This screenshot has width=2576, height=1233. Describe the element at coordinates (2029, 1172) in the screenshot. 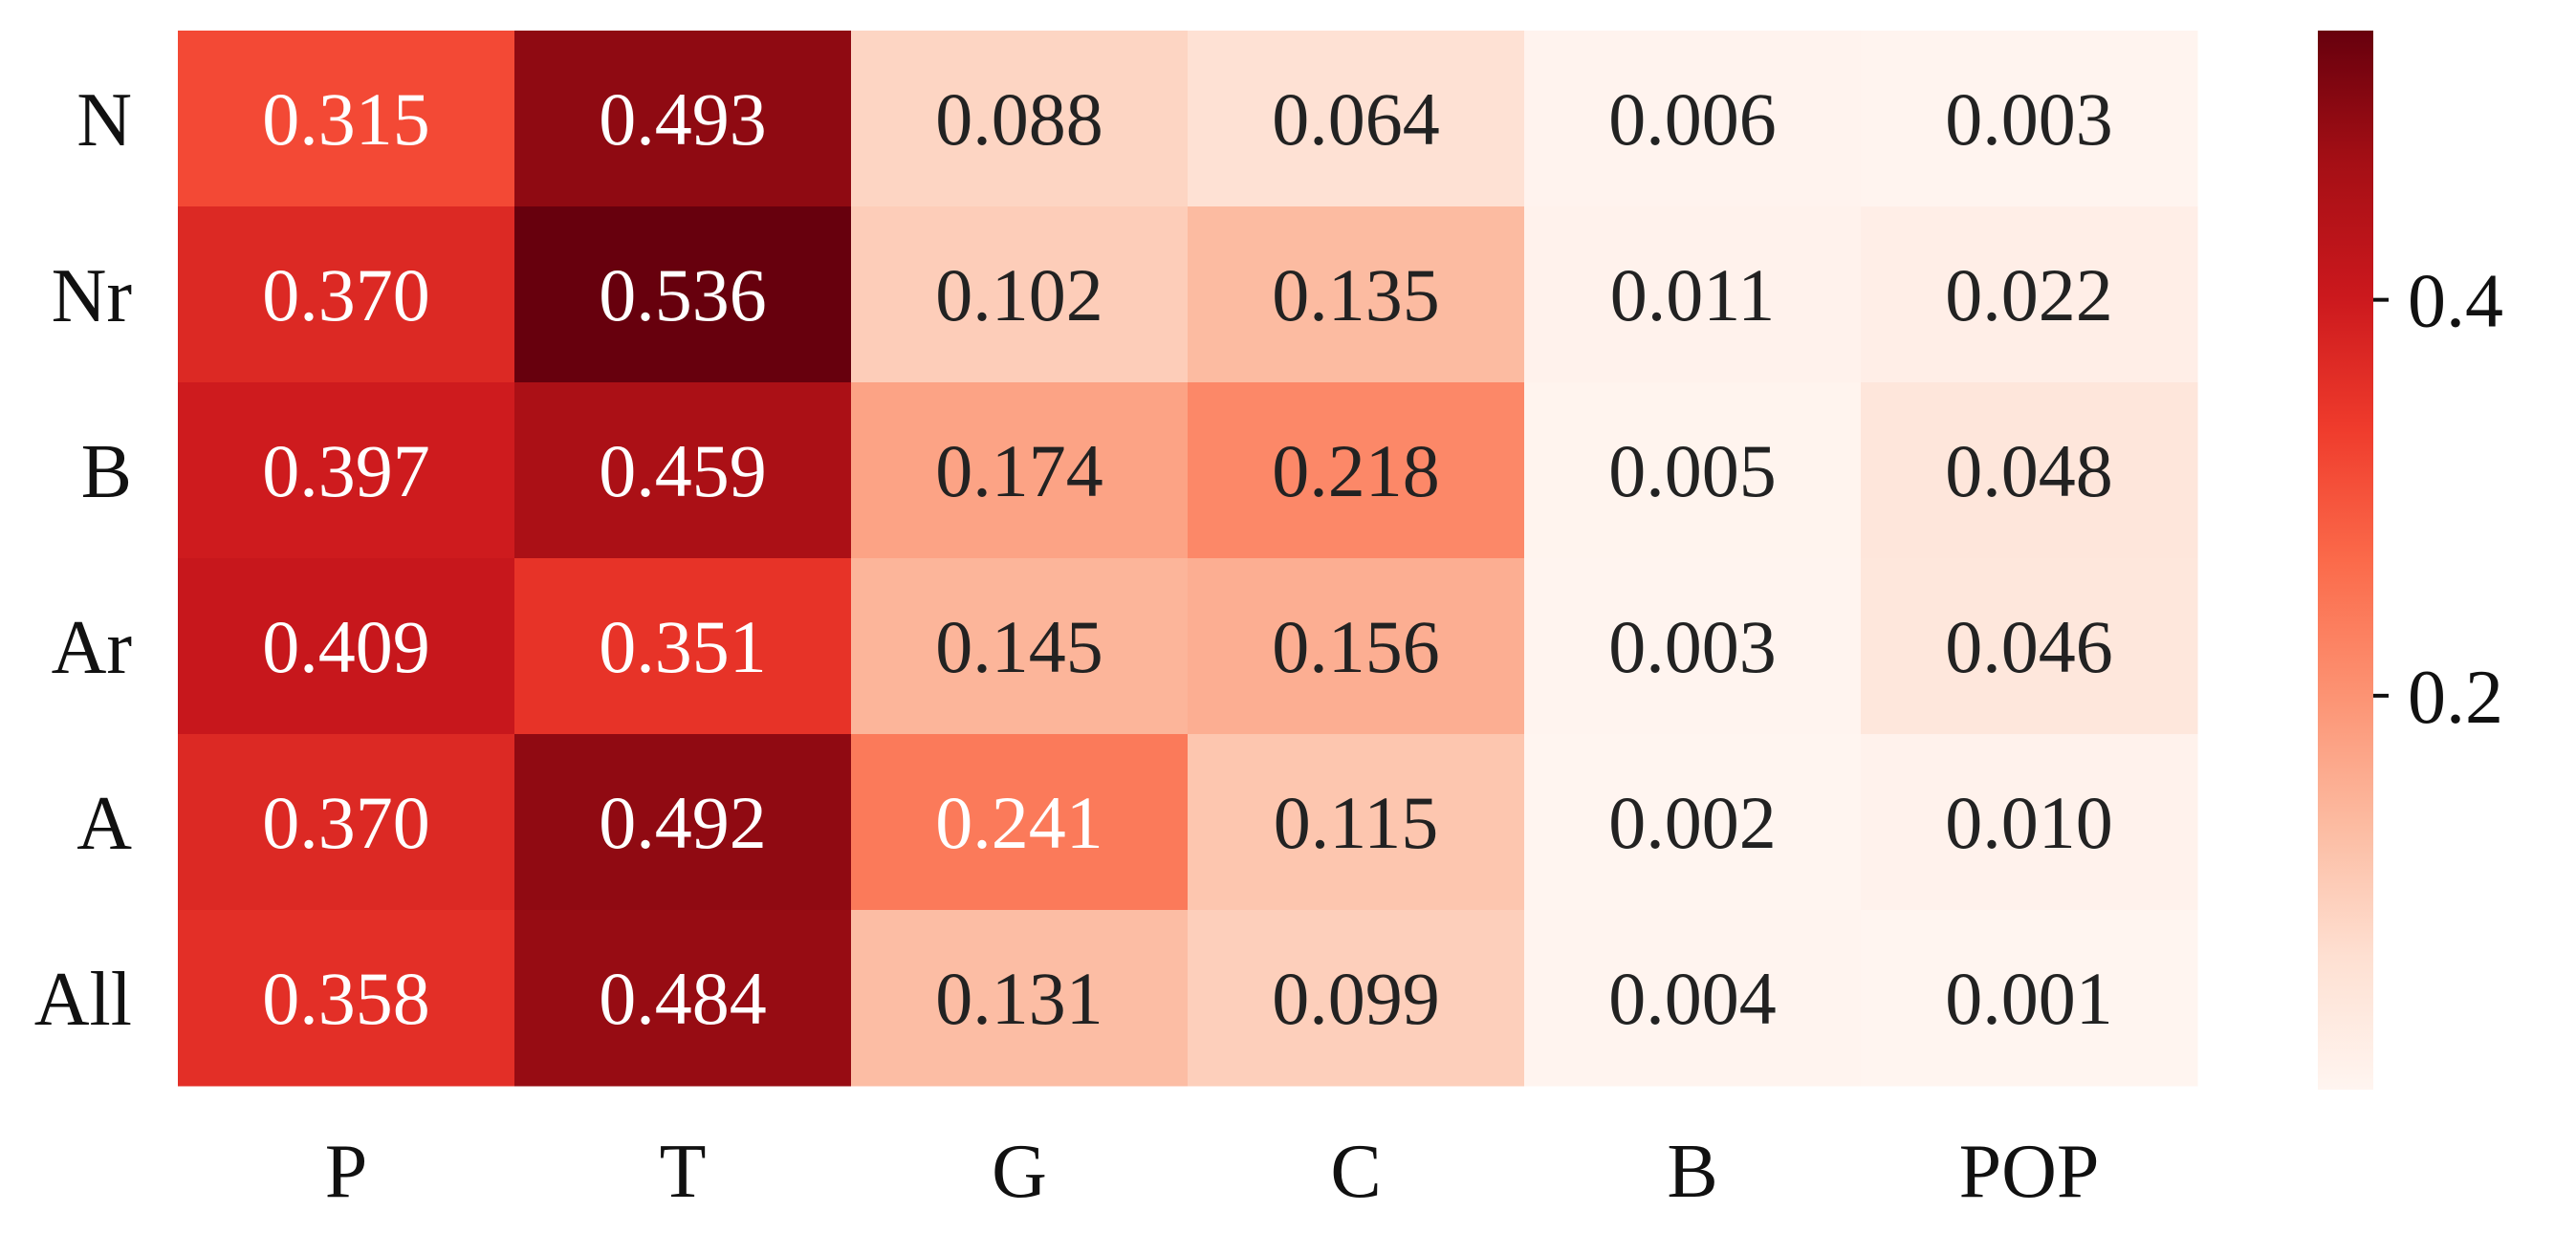

I see `column-tick-label: POP` at that location.